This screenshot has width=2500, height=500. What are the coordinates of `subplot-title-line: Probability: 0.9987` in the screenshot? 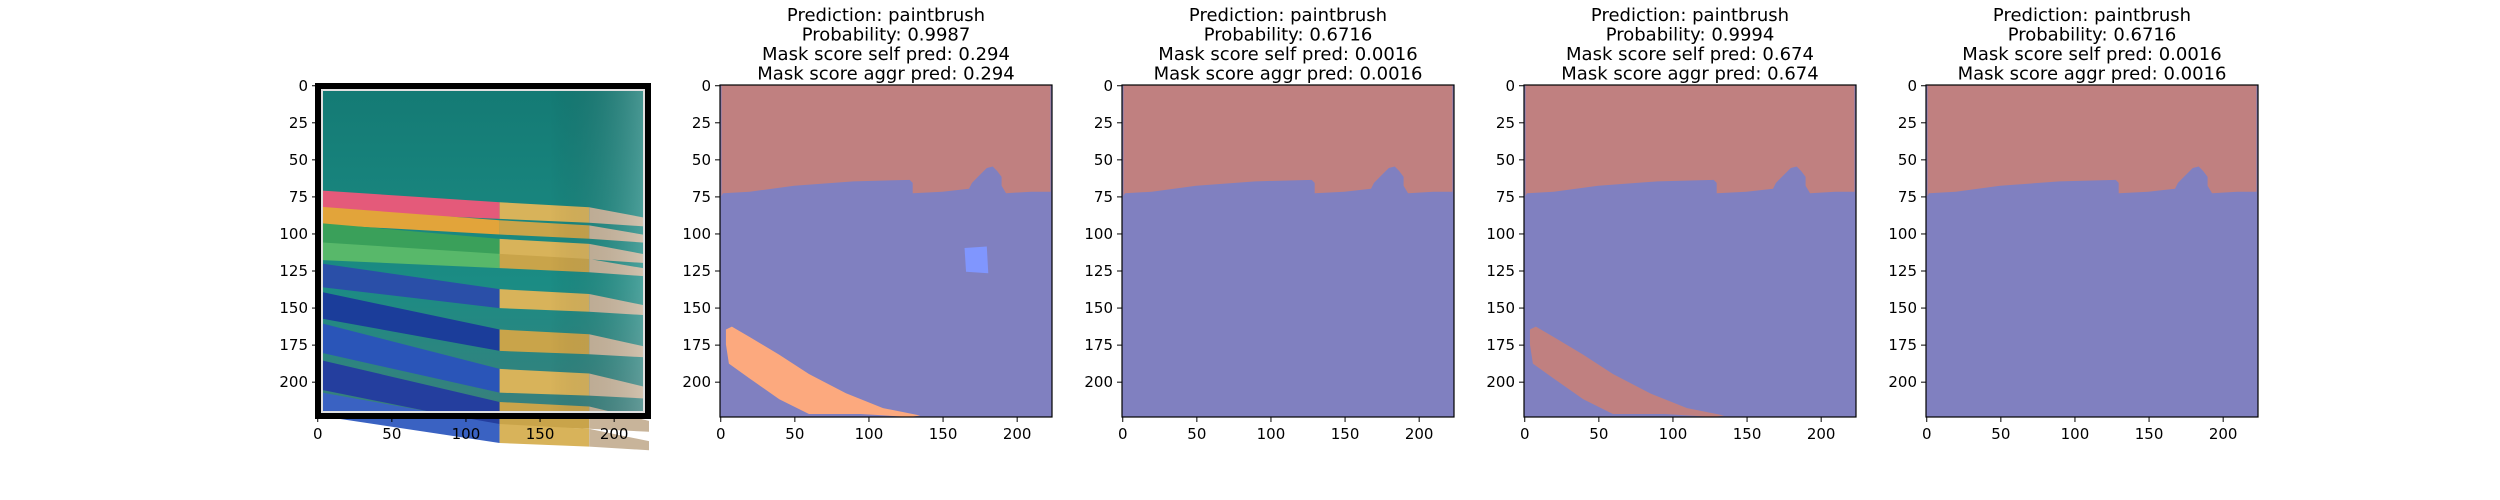 It's located at (886, 35).